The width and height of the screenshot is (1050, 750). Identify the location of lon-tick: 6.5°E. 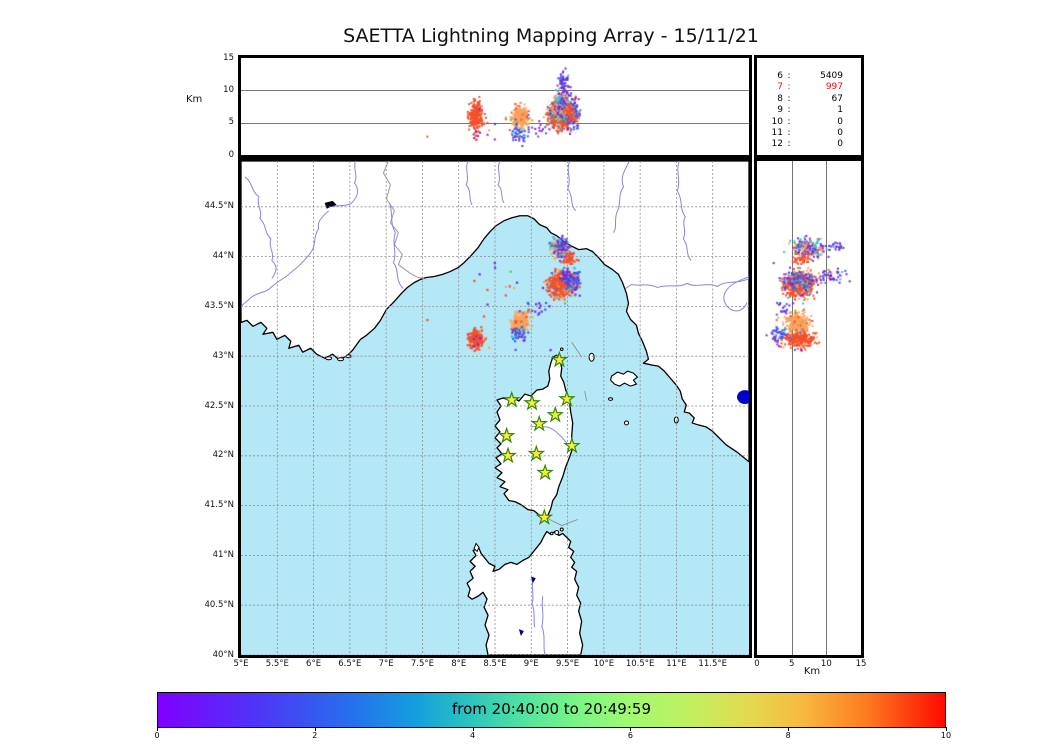
(350, 664).